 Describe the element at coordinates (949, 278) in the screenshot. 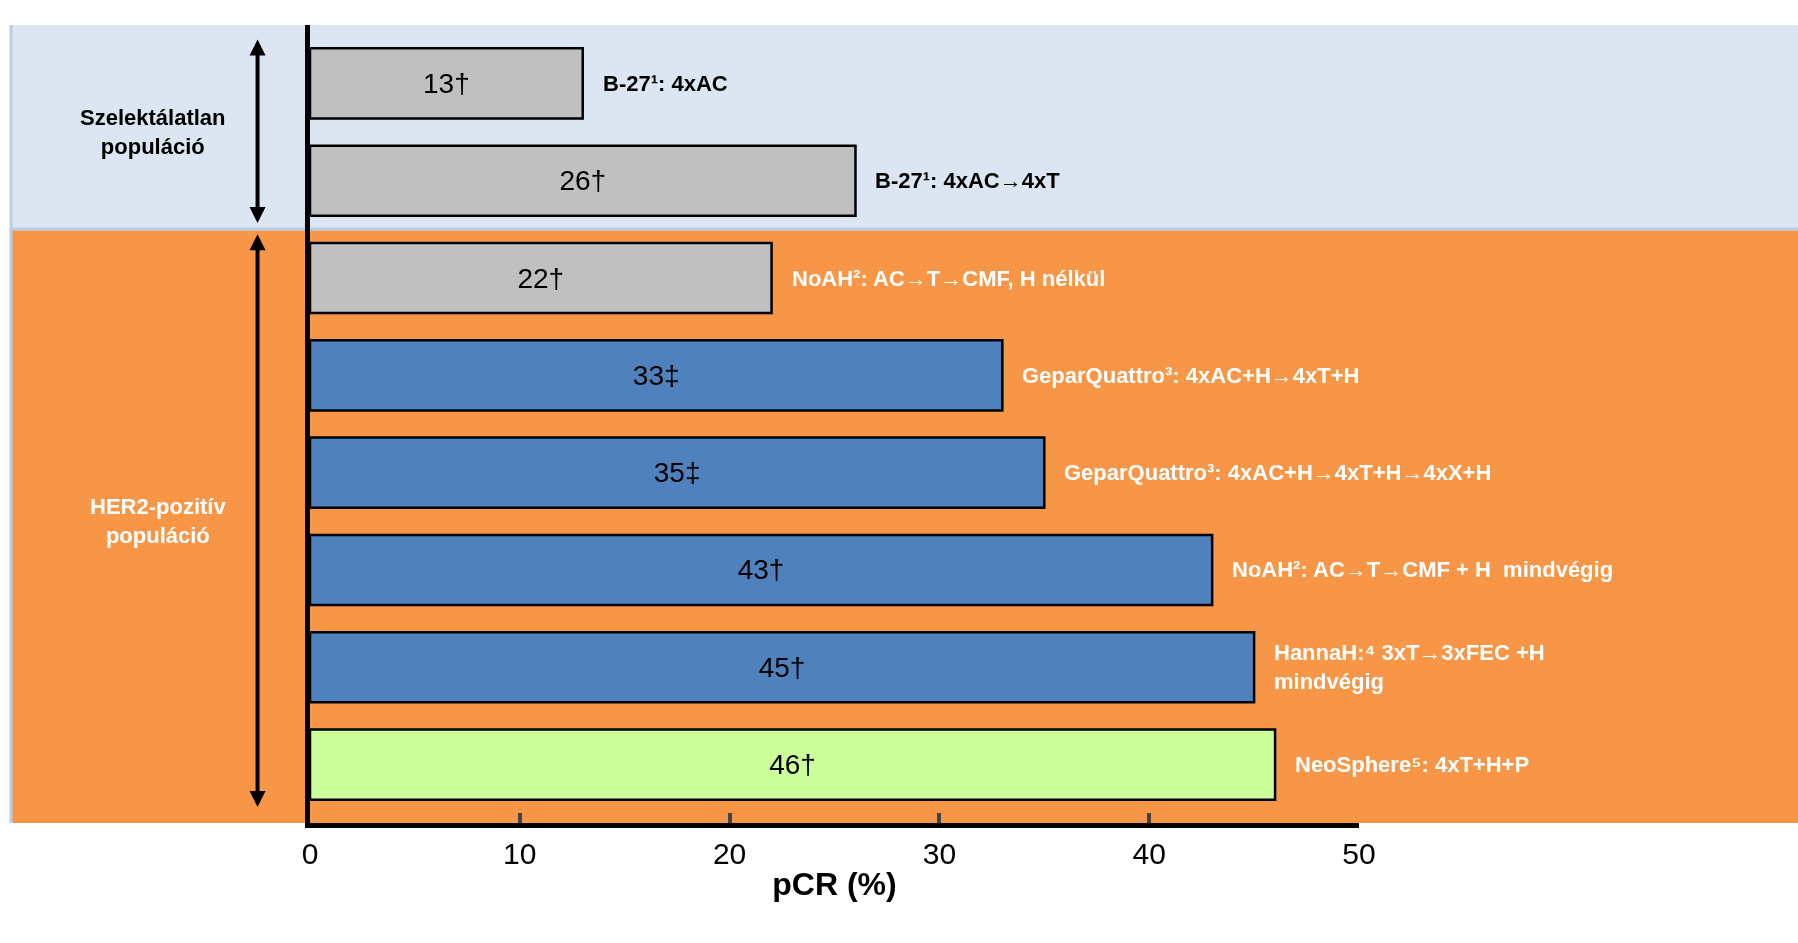

I see `y-tick-label: NoAH²: AC→T→CMF, H nélkül` at that location.